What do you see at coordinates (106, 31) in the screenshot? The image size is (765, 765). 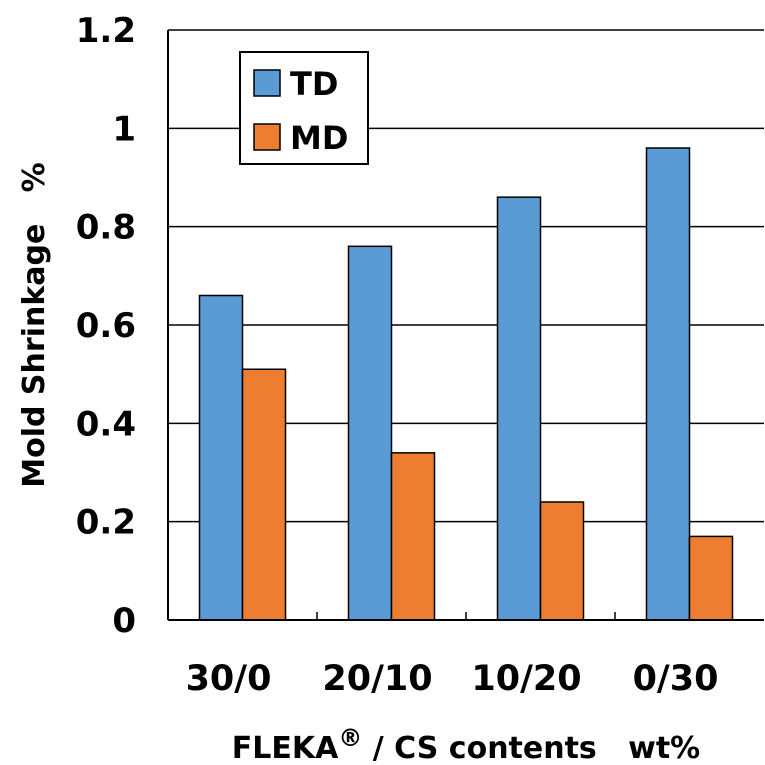 I see `y-tick-label: 1.2` at bounding box center [106, 31].